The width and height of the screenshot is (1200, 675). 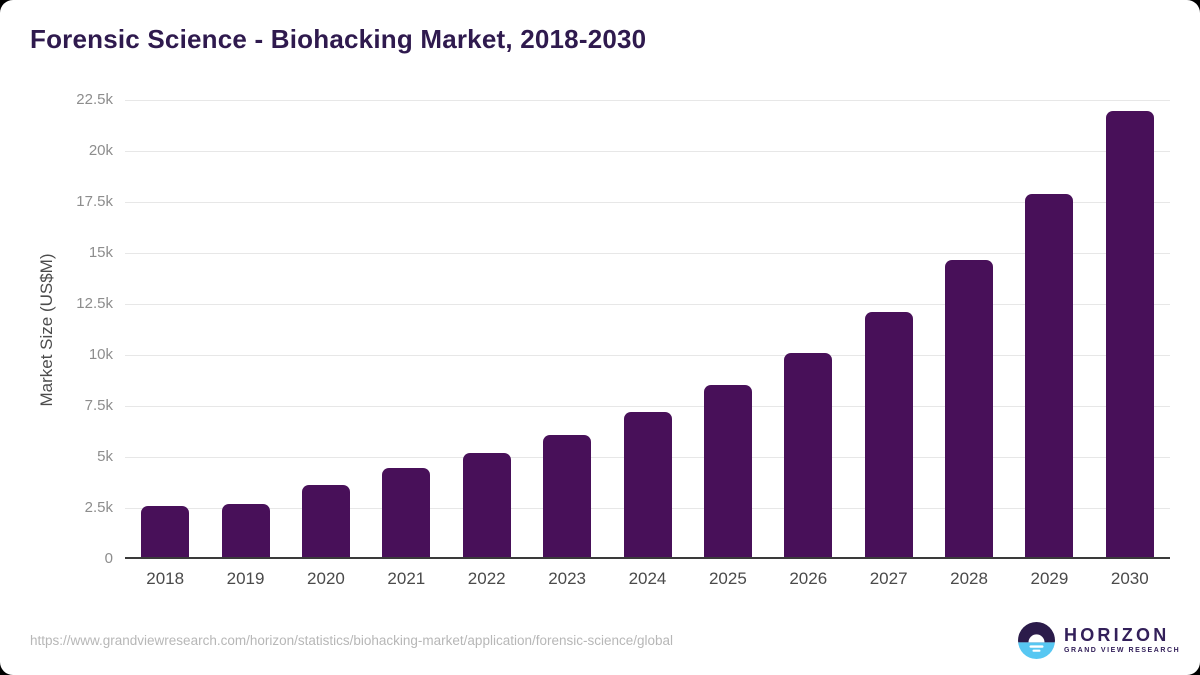 What do you see at coordinates (1129, 578) in the screenshot?
I see `x-tick-label: 2030` at bounding box center [1129, 578].